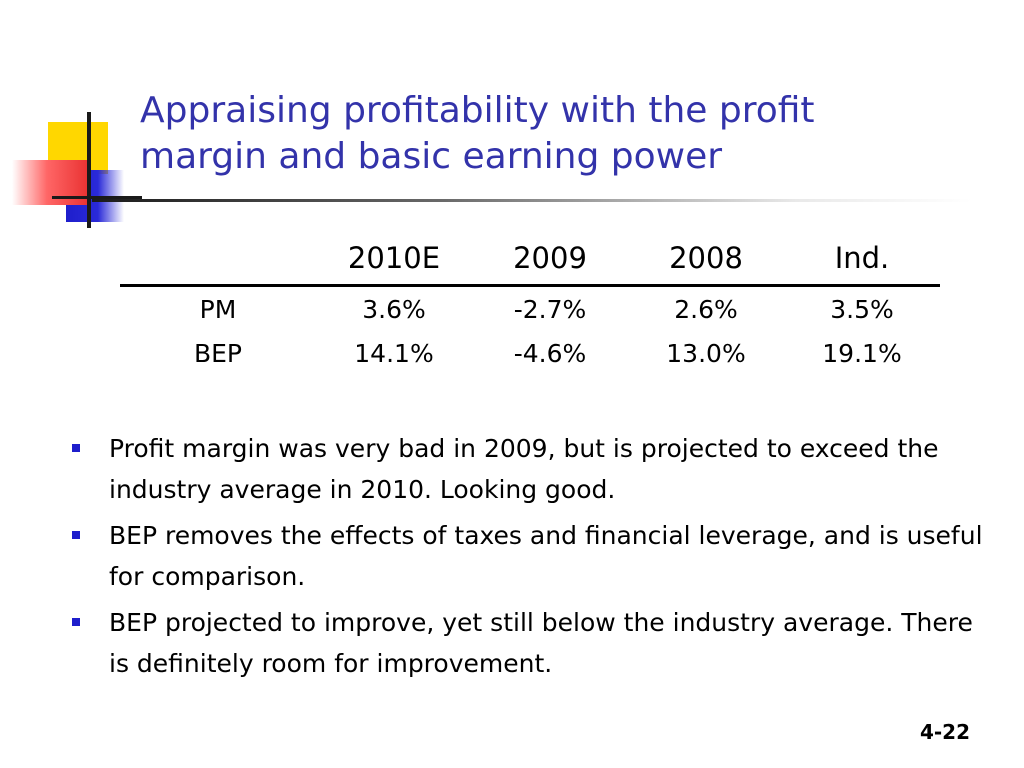  What do you see at coordinates (218, 309) in the screenshot?
I see `row-label-pm: PM` at bounding box center [218, 309].